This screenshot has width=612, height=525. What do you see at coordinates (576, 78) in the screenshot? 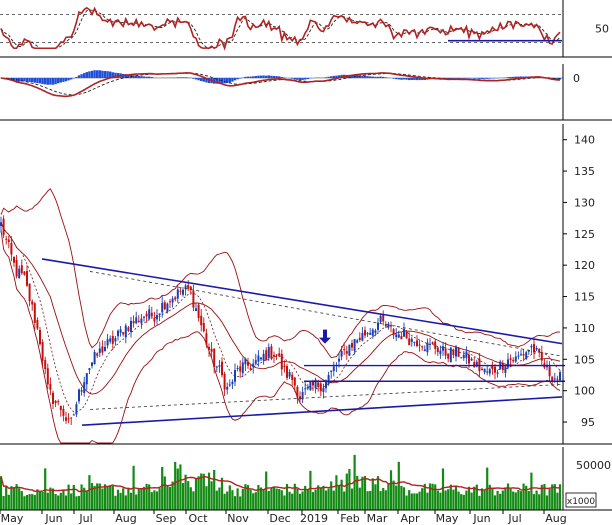
I see `macd-tick-label: 0` at bounding box center [576, 78].